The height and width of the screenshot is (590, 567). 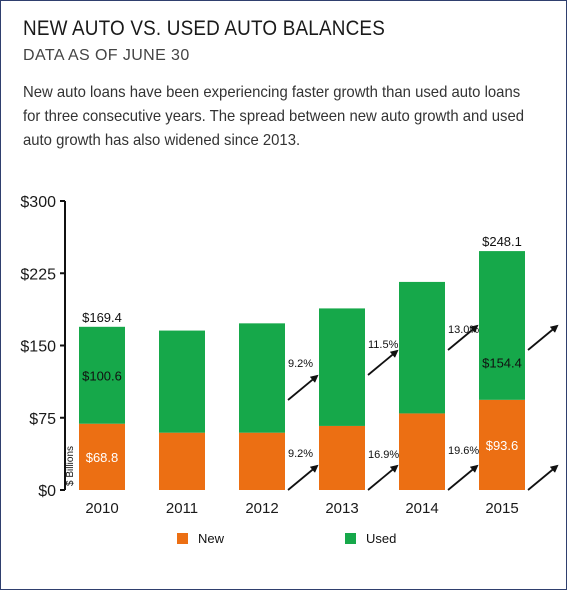 I want to click on bar-used-2012, so click(x=262, y=378).